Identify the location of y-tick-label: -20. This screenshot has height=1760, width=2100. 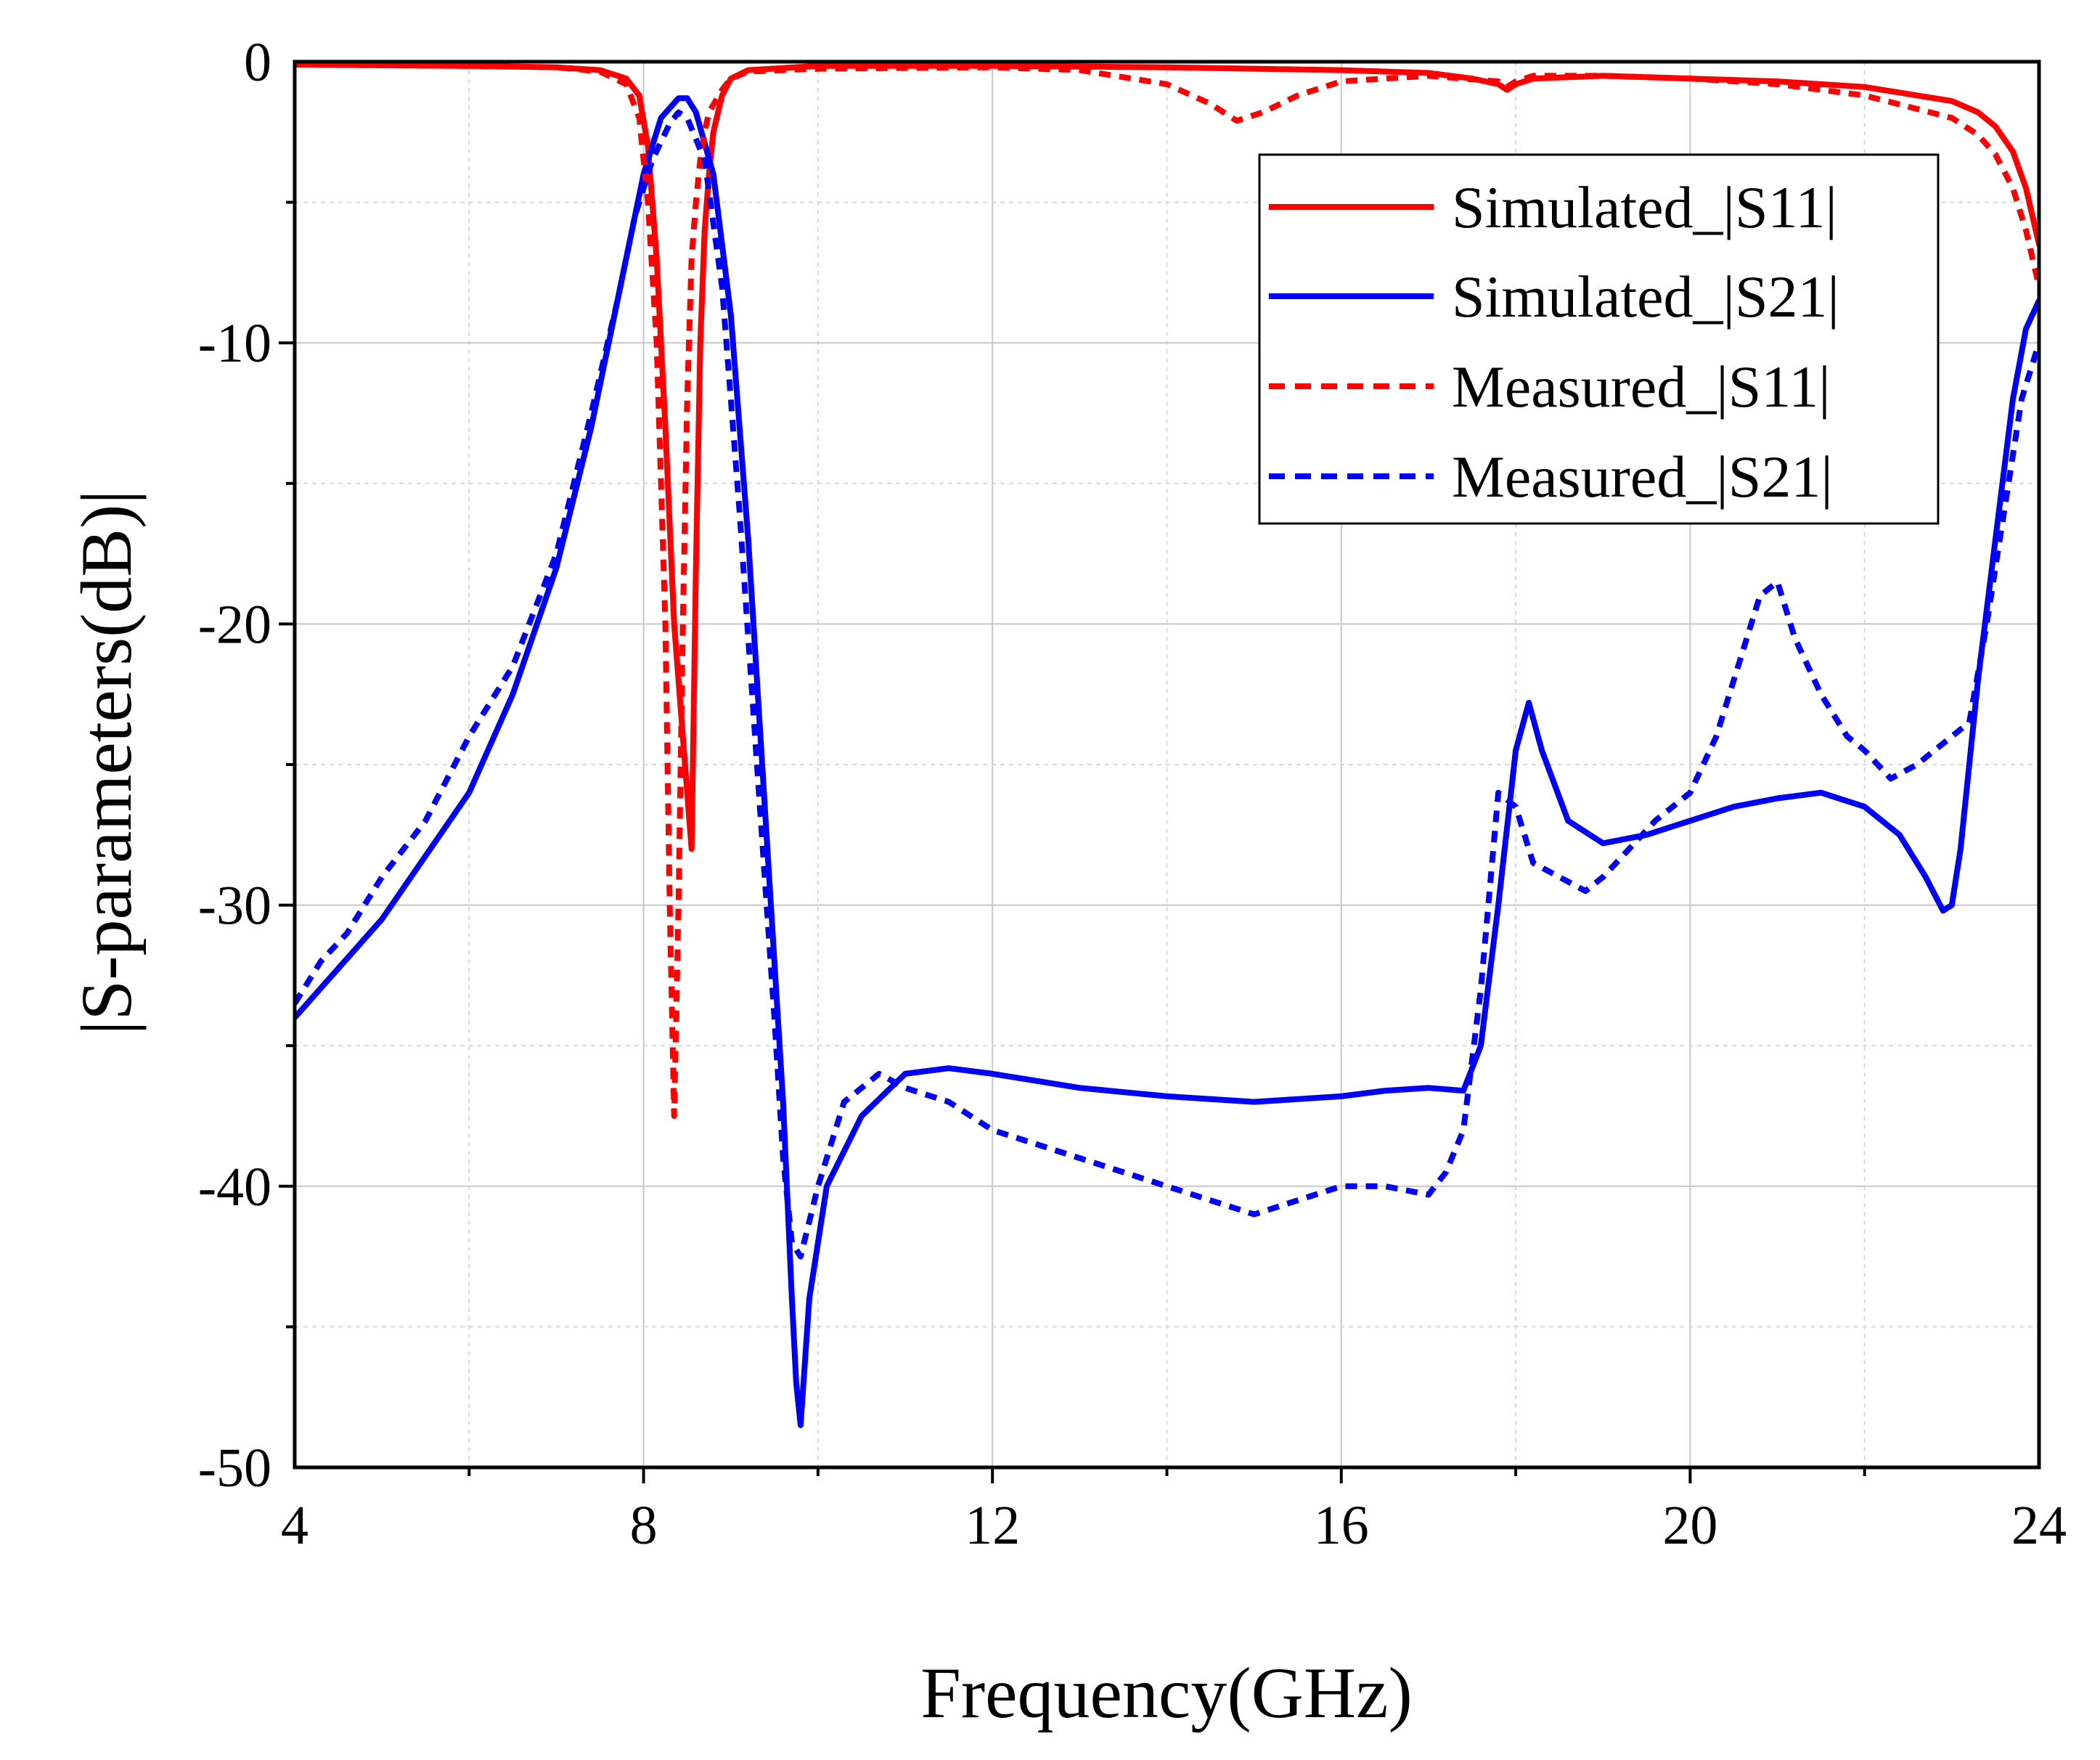
(234, 624).